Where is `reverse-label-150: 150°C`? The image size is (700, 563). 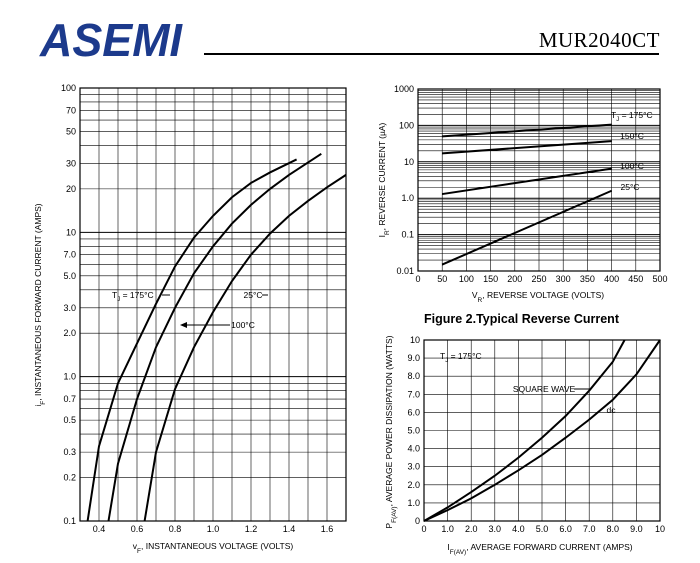 reverse-label-150: 150°C is located at coordinates (632, 136).